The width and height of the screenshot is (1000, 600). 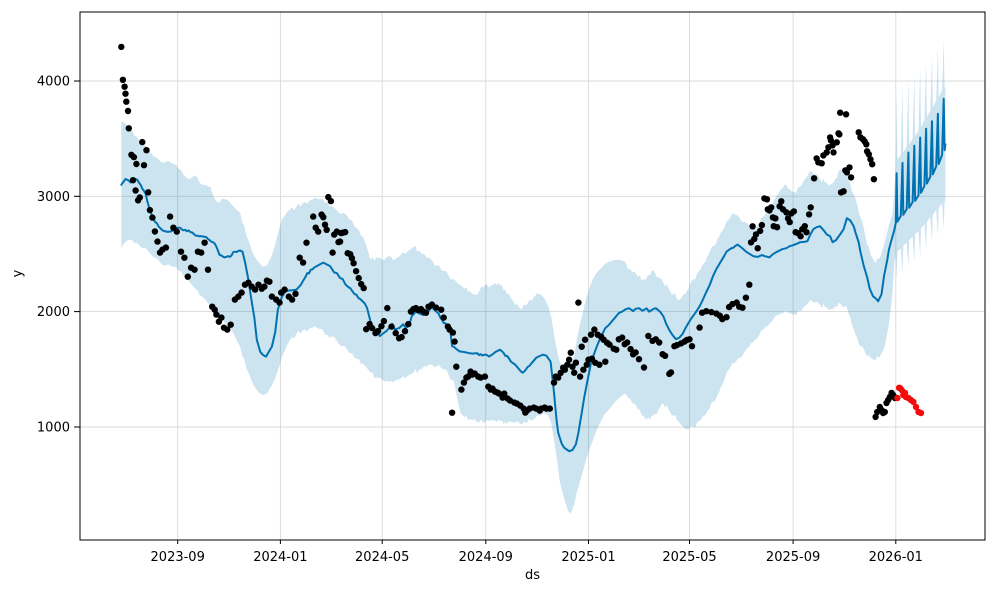 What do you see at coordinates (486, 557) in the screenshot?
I see `x-tick-label: 2024-09` at bounding box center [486, 557].